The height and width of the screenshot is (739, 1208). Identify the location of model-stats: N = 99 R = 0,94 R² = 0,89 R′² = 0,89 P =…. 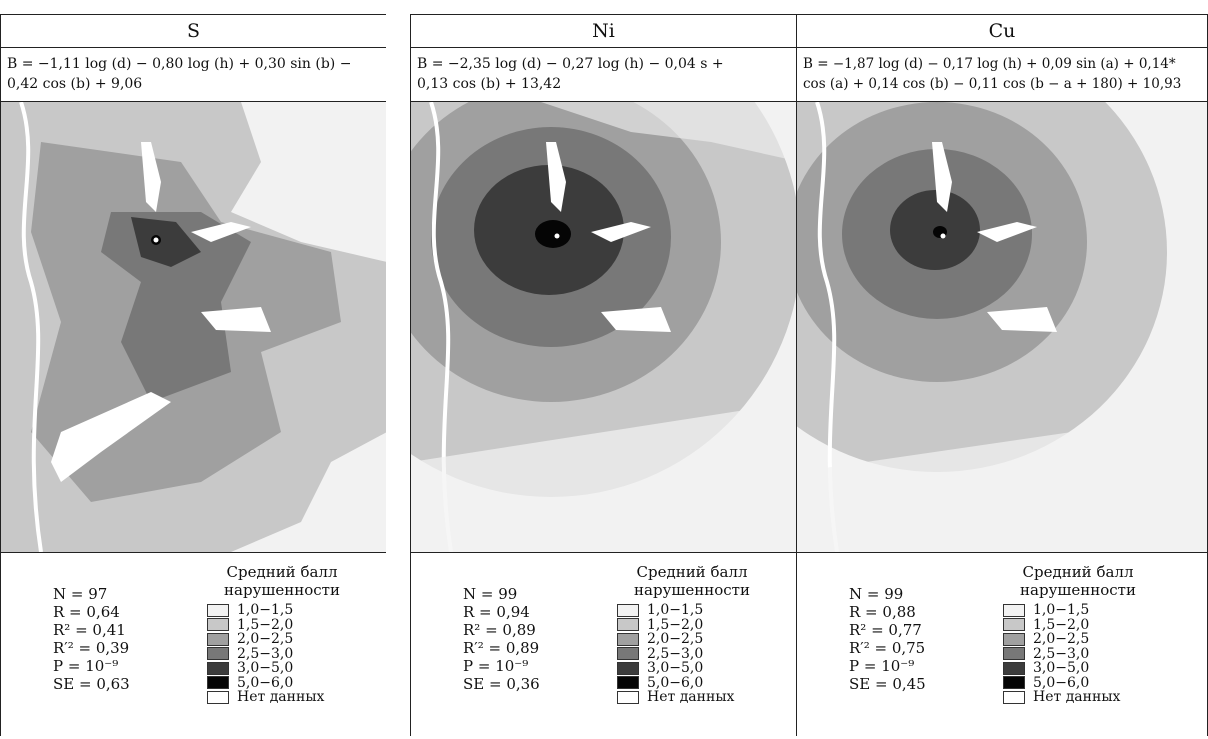
(501, 639).